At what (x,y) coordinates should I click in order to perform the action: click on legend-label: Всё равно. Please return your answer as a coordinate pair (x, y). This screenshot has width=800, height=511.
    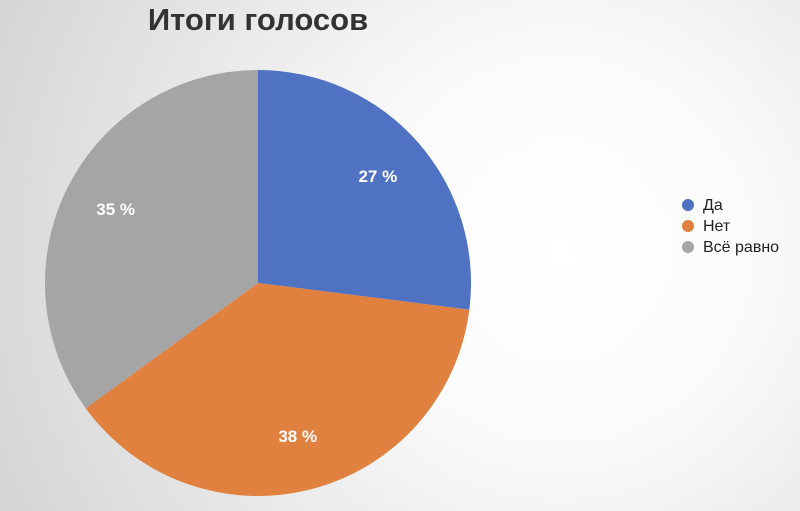
    Looking at the image, I should click on (741, 247).